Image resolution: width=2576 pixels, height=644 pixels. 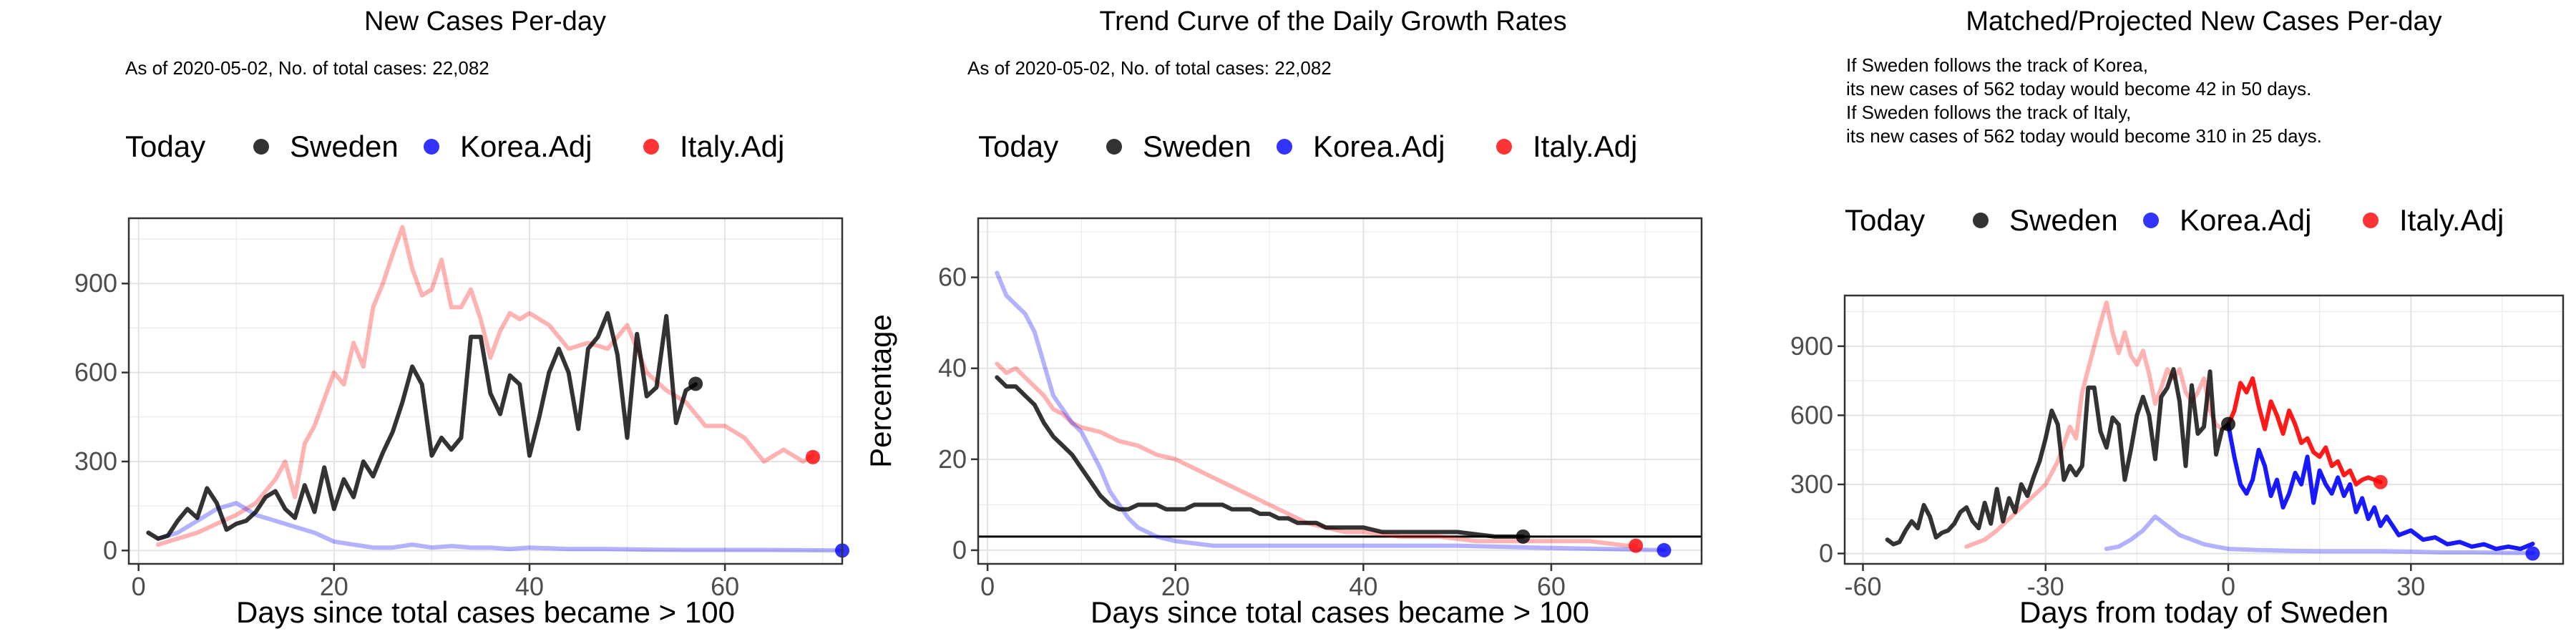 What do you see at coordinates (2304, 431) in the screenshot?
I see `series-line-italy-adj-projected-` at bounding box center [2304, 431].